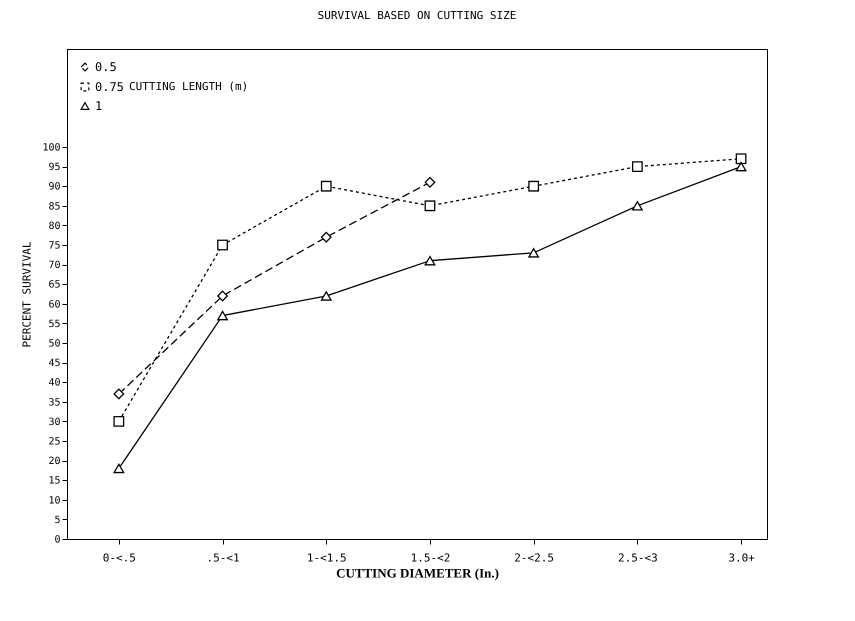 The width and height of the screenshot is (855, 621). What do you see at coordinates (109, 87) in the screenshot?
I see `legend-label: 0.75` at bounding box center [109, 87].